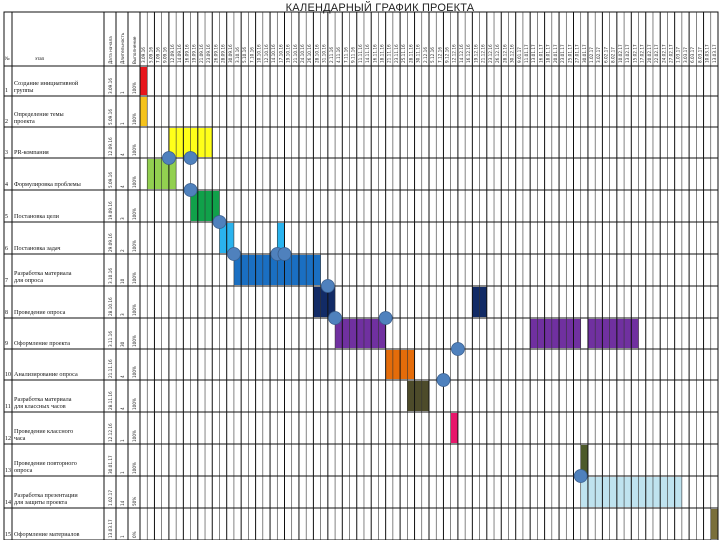  What do you see at coordinates (6, 217) in the screenshot?
I see `task-number: 5` at bounding box center [6, 217].